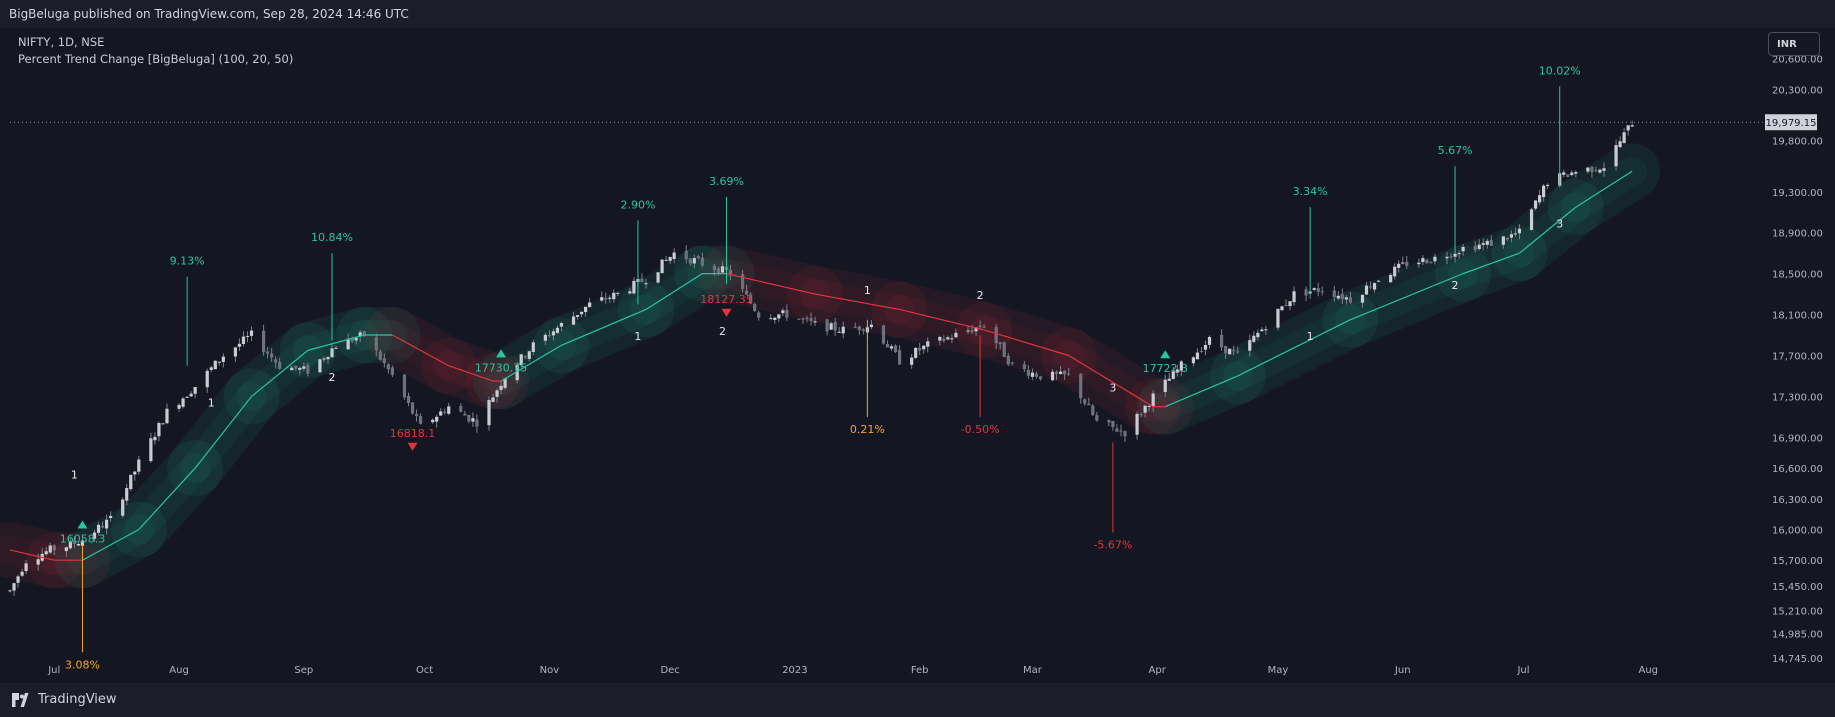 This screenshot has height=717, width=1835. Describe the element at coordinates (501, 367) in the screenshot. I see `buy-signal-label: 17730.75` at that location.